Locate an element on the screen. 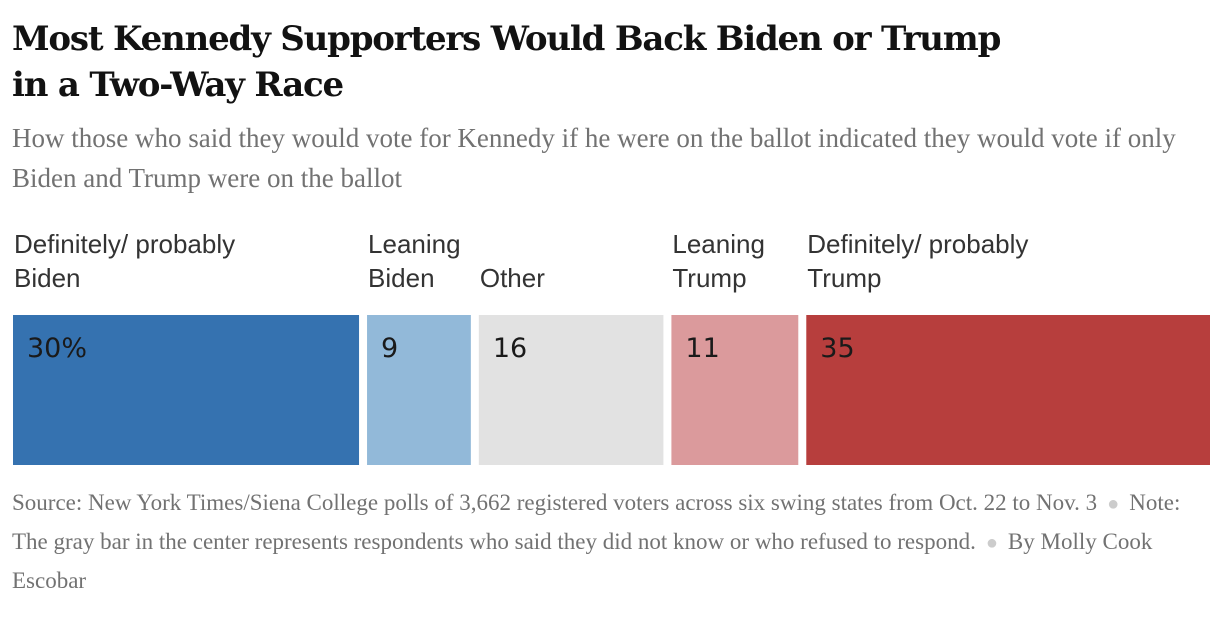 Image resolution: width=1230 pixels, height=620 pixels. category-label-other: Other is located at coordinates (512, 278).